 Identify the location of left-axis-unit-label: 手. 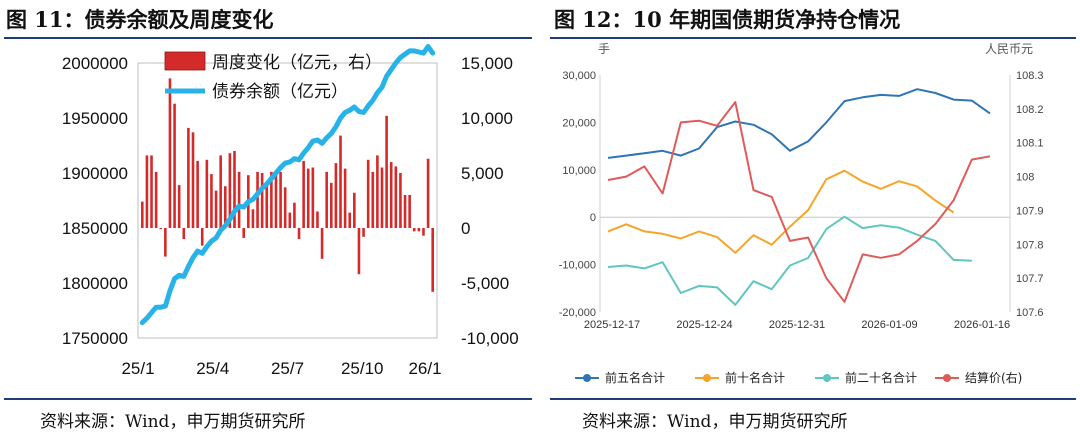
(604, 49).